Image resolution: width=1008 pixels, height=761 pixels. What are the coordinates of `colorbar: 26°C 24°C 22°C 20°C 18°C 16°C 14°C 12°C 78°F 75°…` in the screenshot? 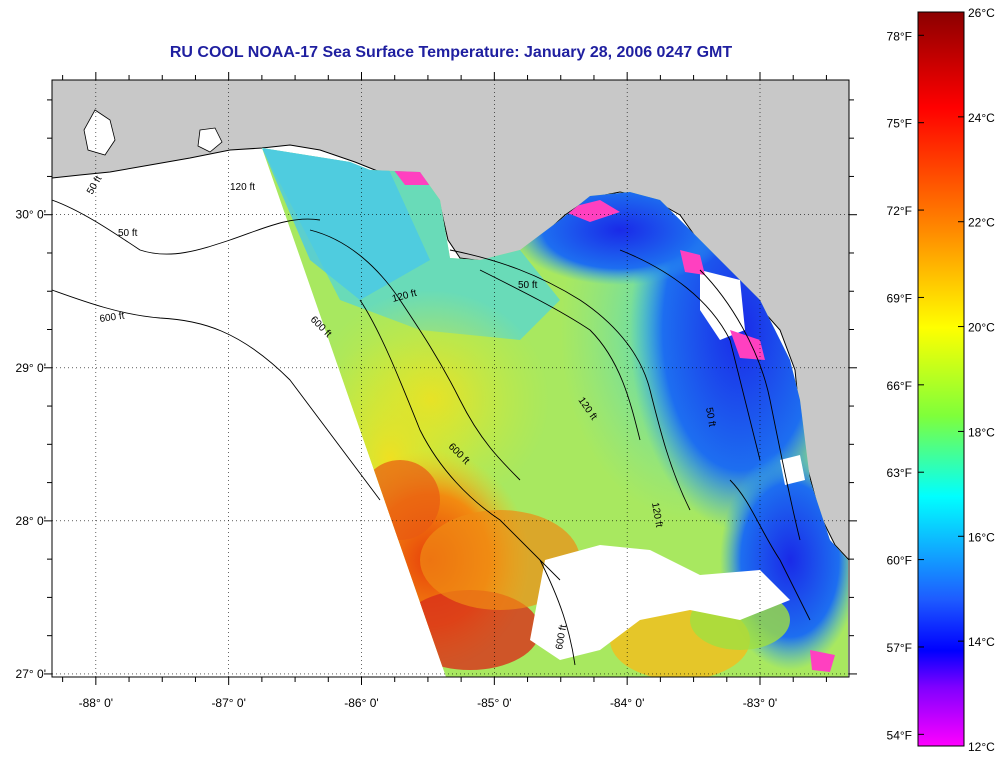 It's located at (941, 380).